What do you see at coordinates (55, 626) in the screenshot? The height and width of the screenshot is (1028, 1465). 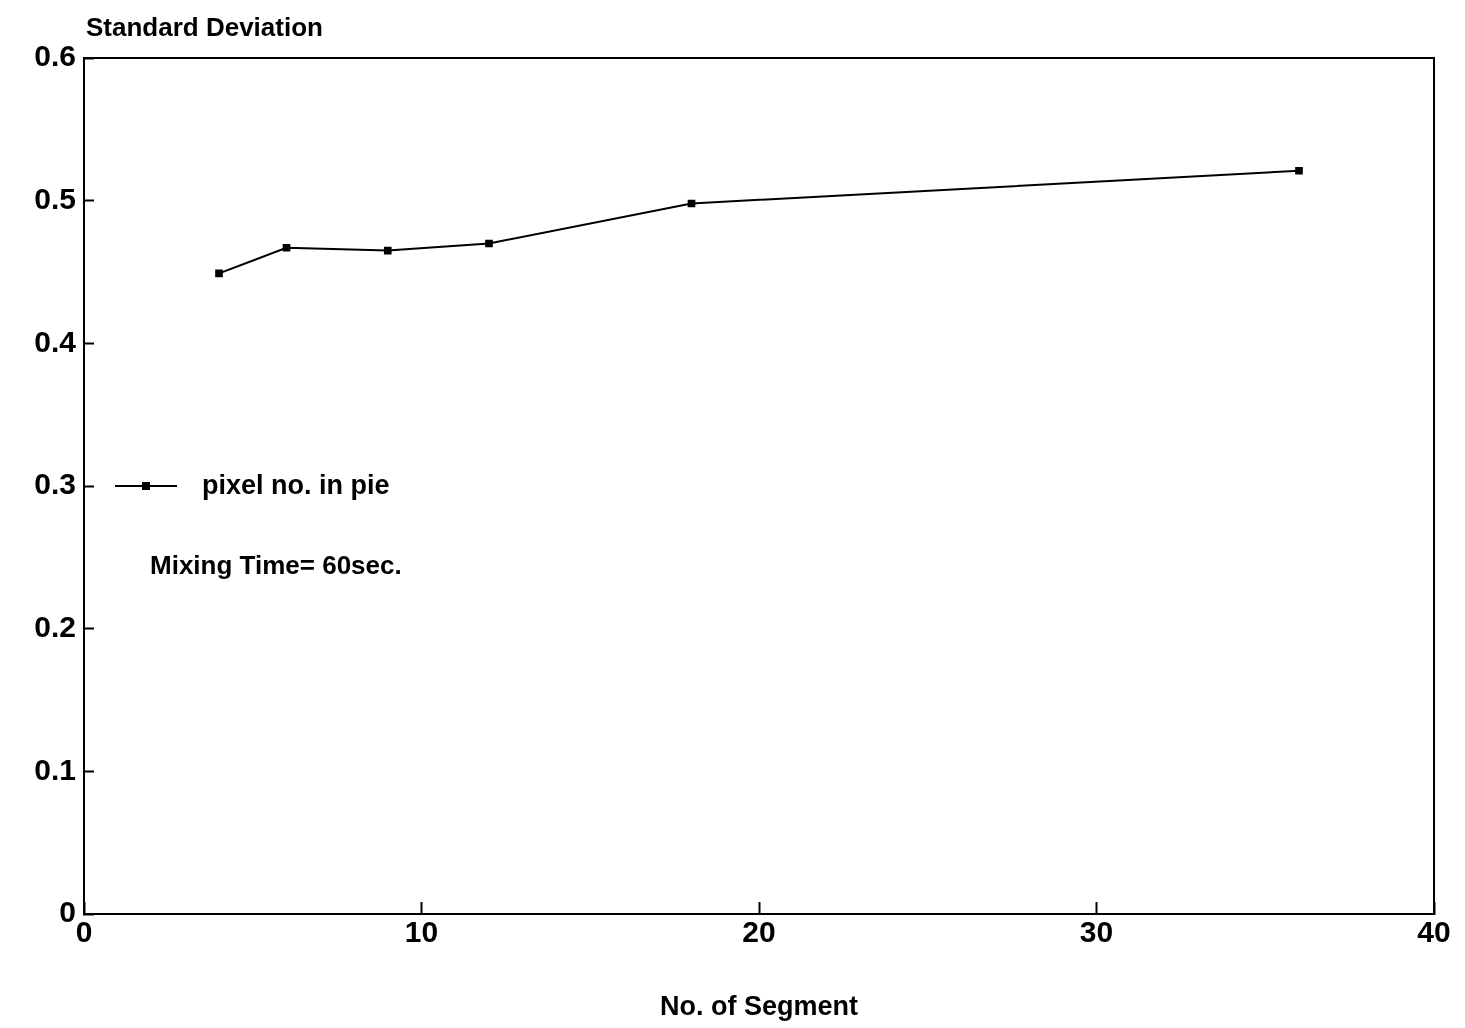 I see `y-tick-label: 0.2` at bounding box center [55, 626].